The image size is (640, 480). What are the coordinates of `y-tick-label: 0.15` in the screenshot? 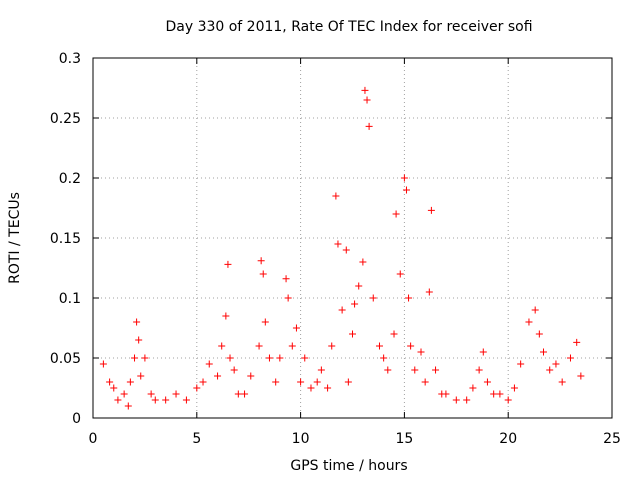 It's located at (65, 239).